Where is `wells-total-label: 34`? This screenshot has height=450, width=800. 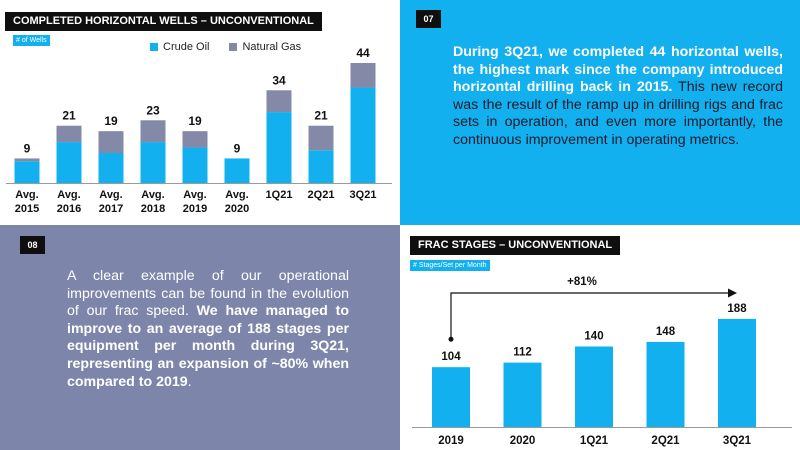 wells-total-label: 34 is located at coordinates (279, 80).